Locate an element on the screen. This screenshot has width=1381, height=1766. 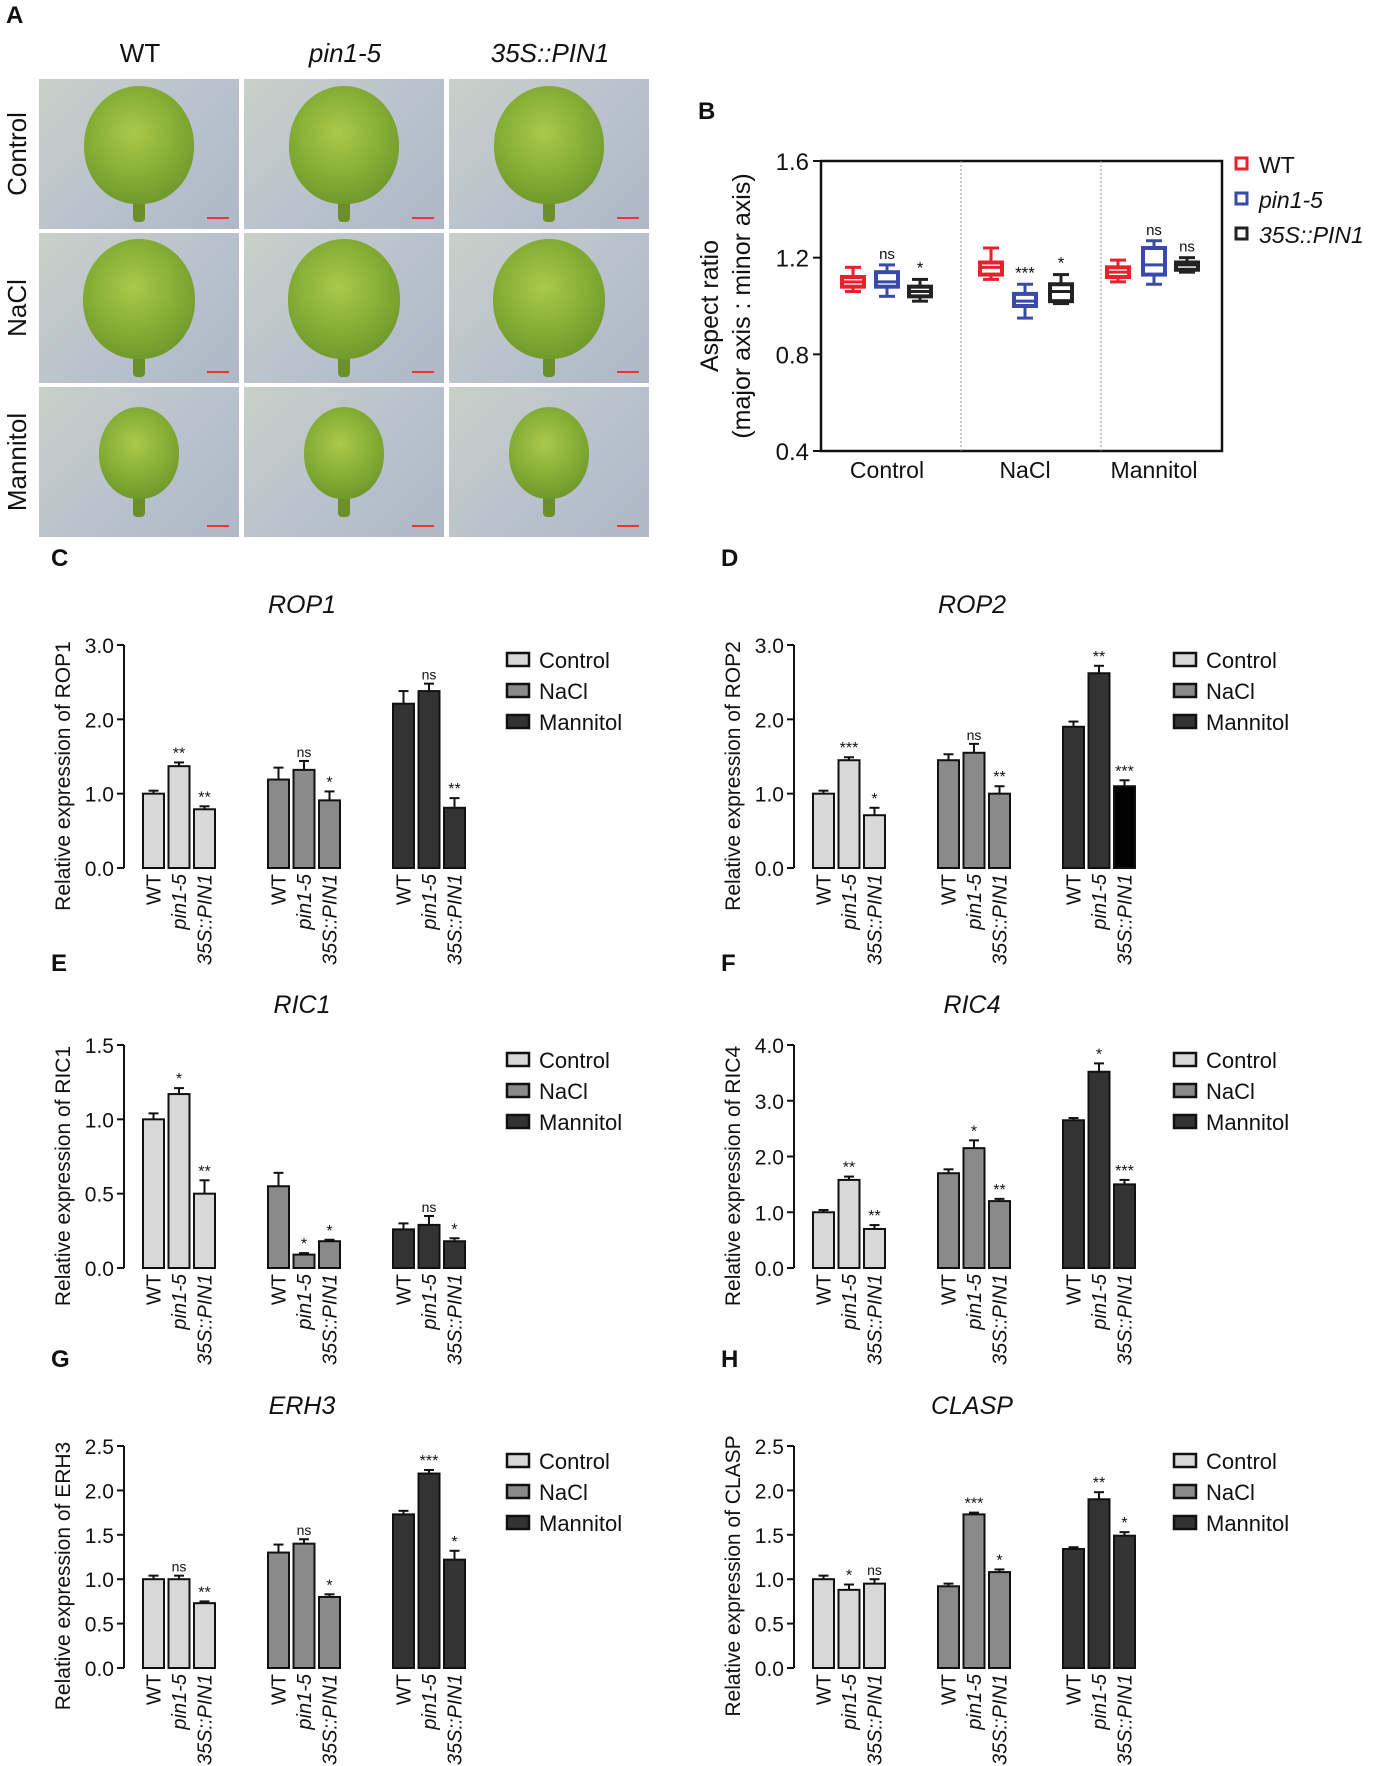
chart-title: ROP2 is located at coordinates (972, 605).